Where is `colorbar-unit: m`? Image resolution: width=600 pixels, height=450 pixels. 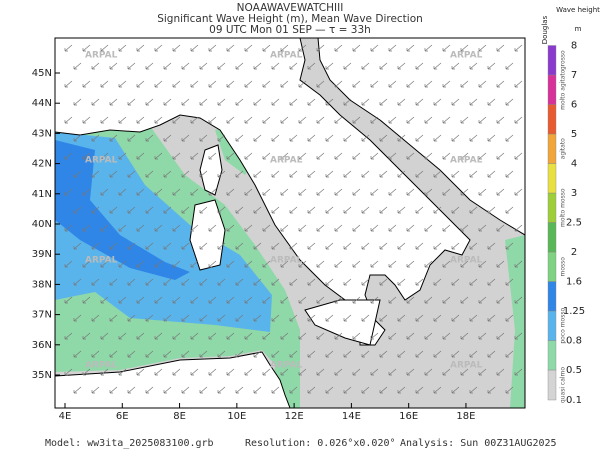 colorbar-unit: m is located at coordinates (578, 29).